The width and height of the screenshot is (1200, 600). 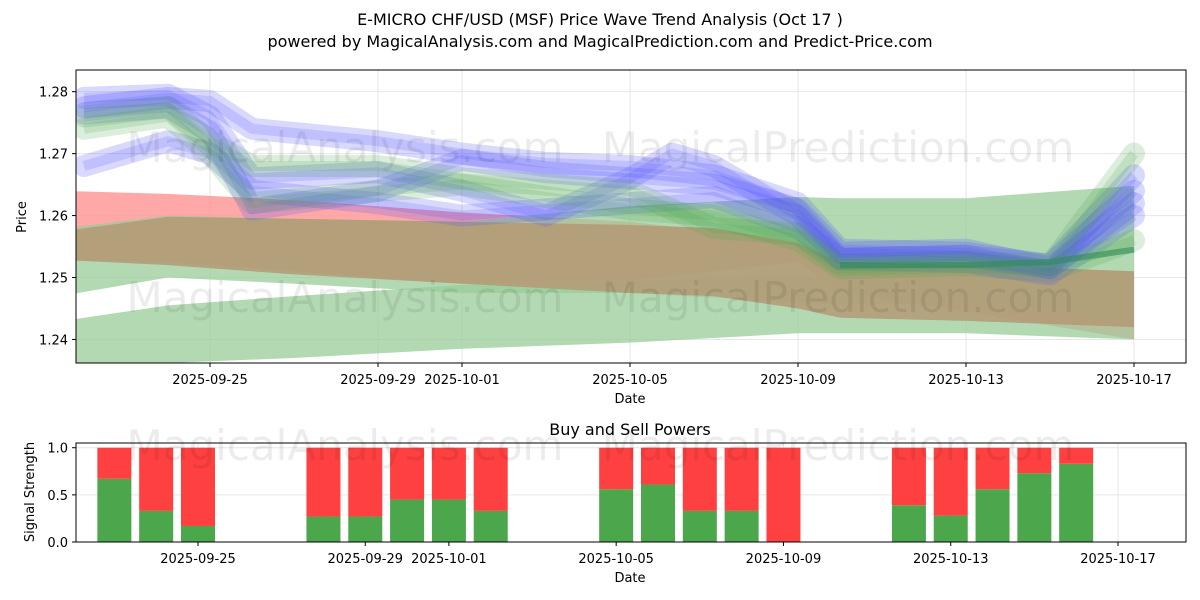 I want to click on price-x-tick-label: 2025-09-25, so click(x=210, y=380).